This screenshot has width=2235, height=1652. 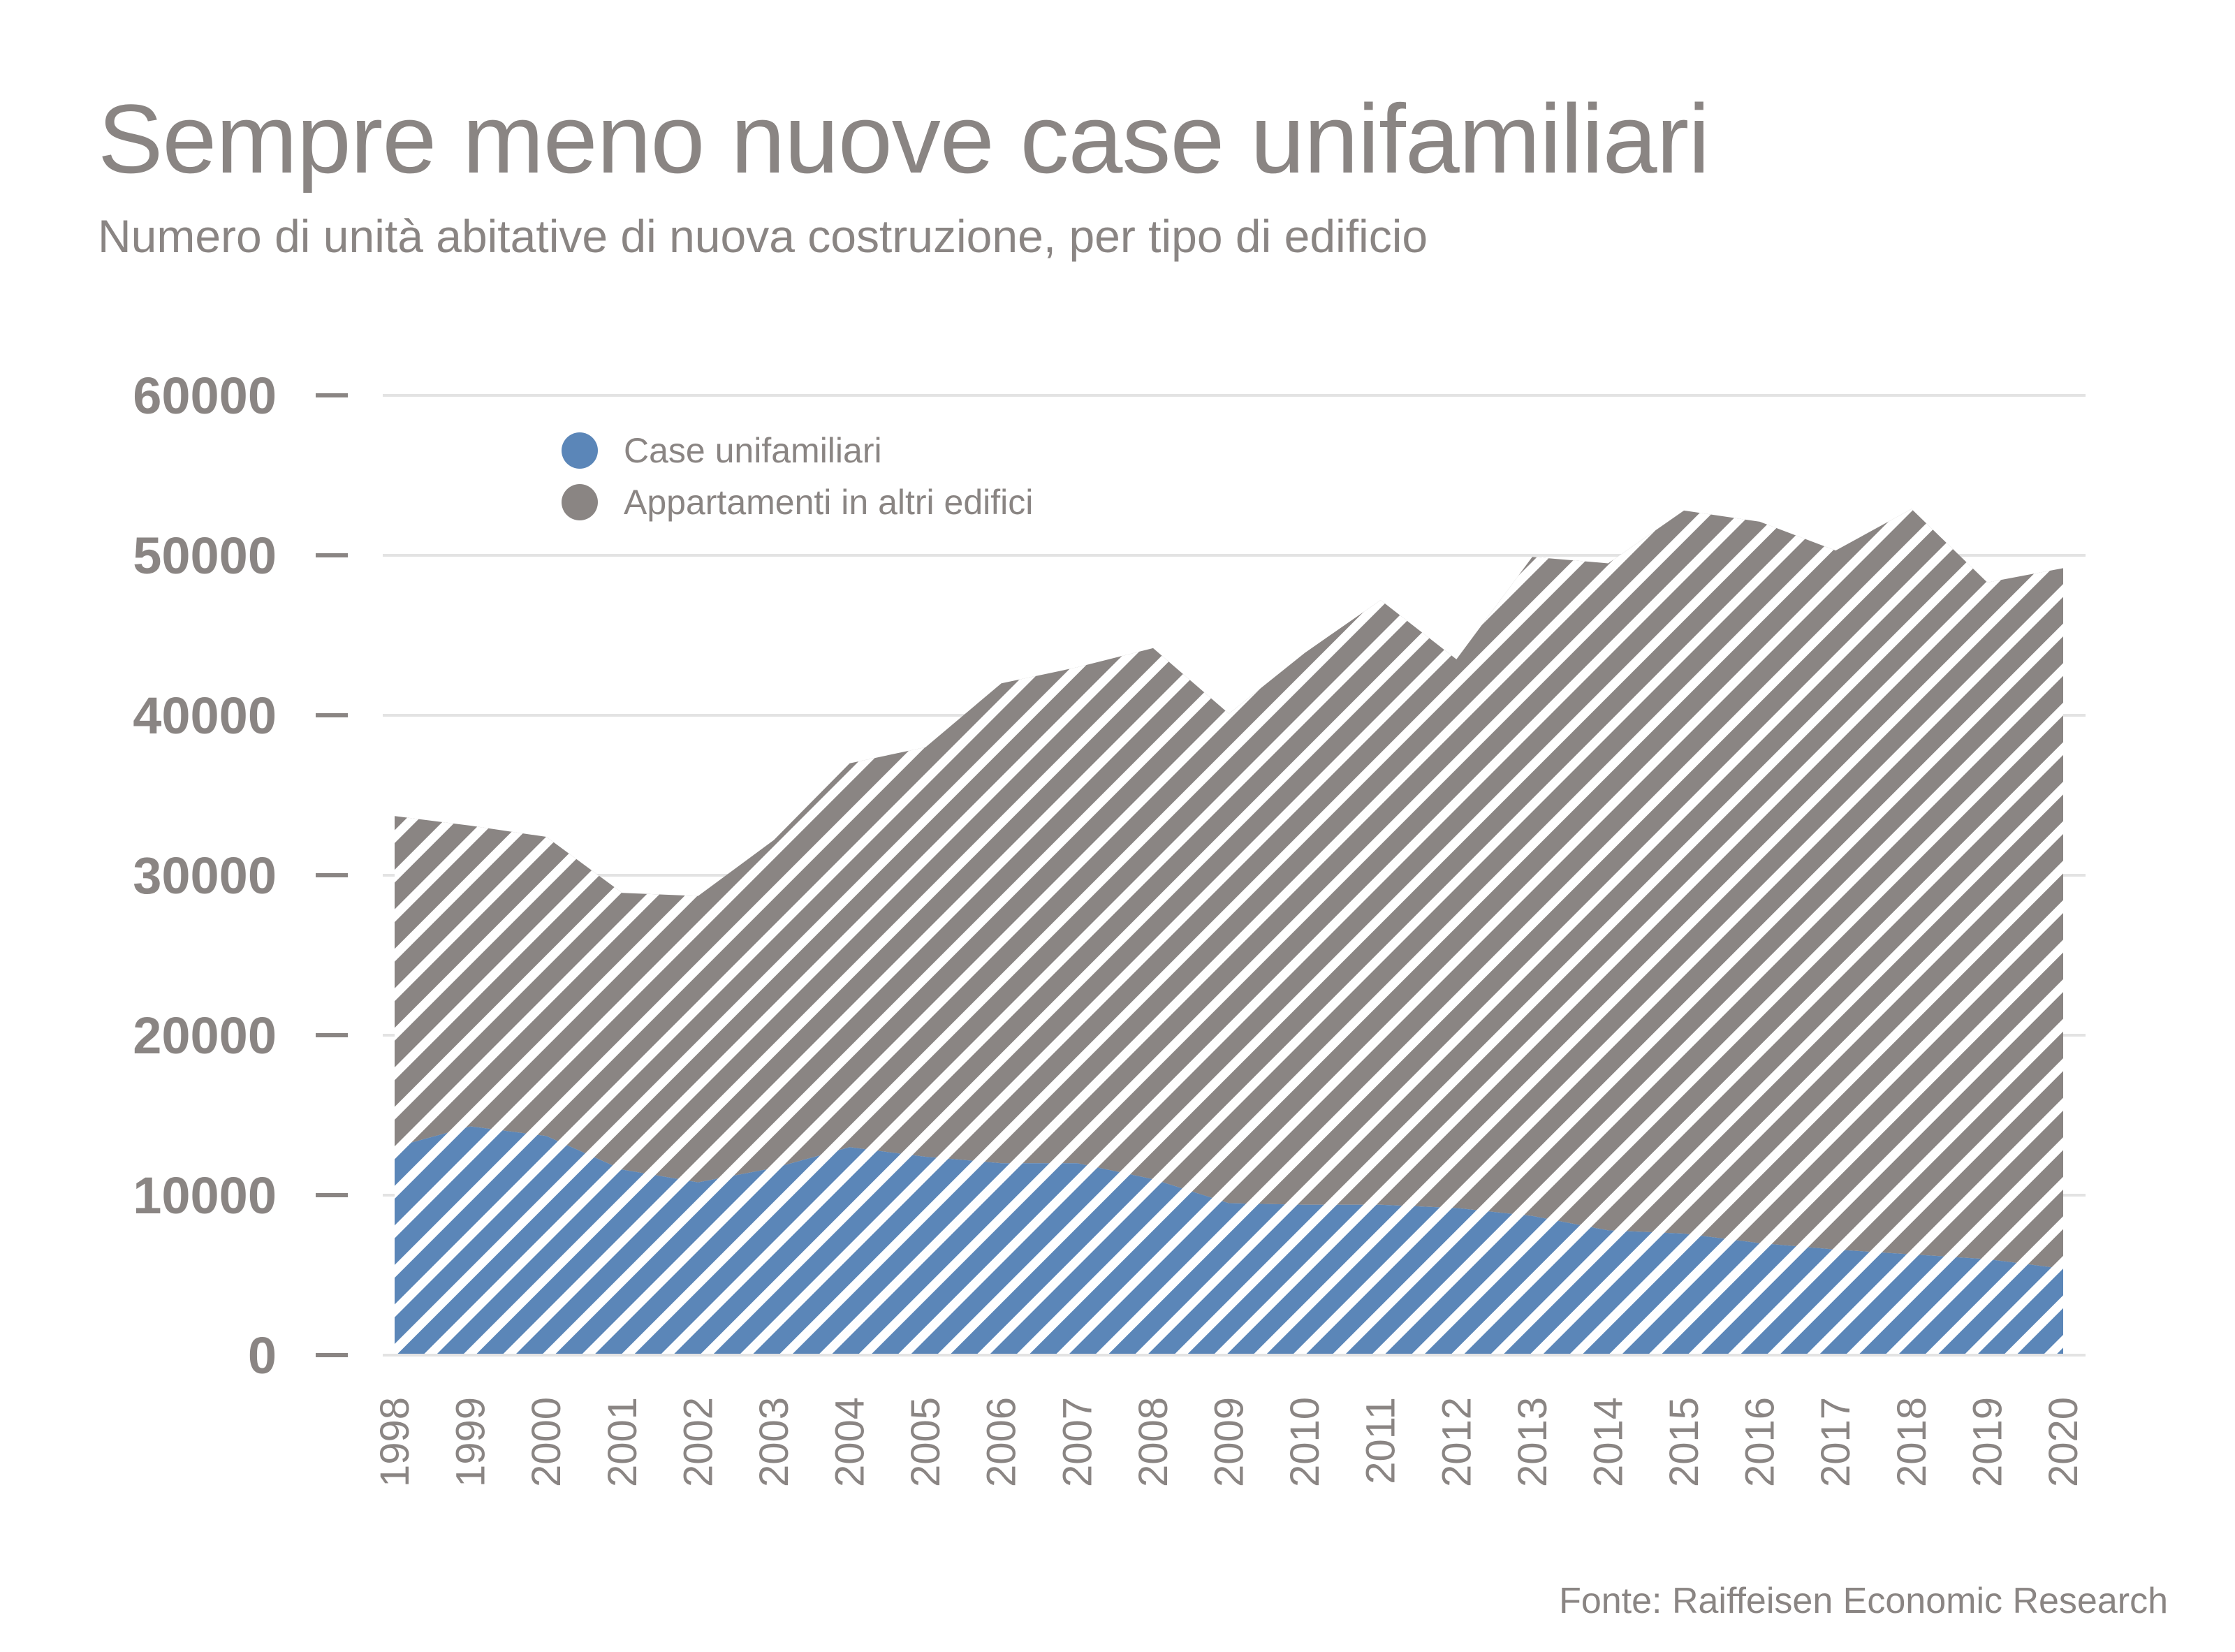 I want to click on x-tick-label: 2000, so click(x=547, y=1442).